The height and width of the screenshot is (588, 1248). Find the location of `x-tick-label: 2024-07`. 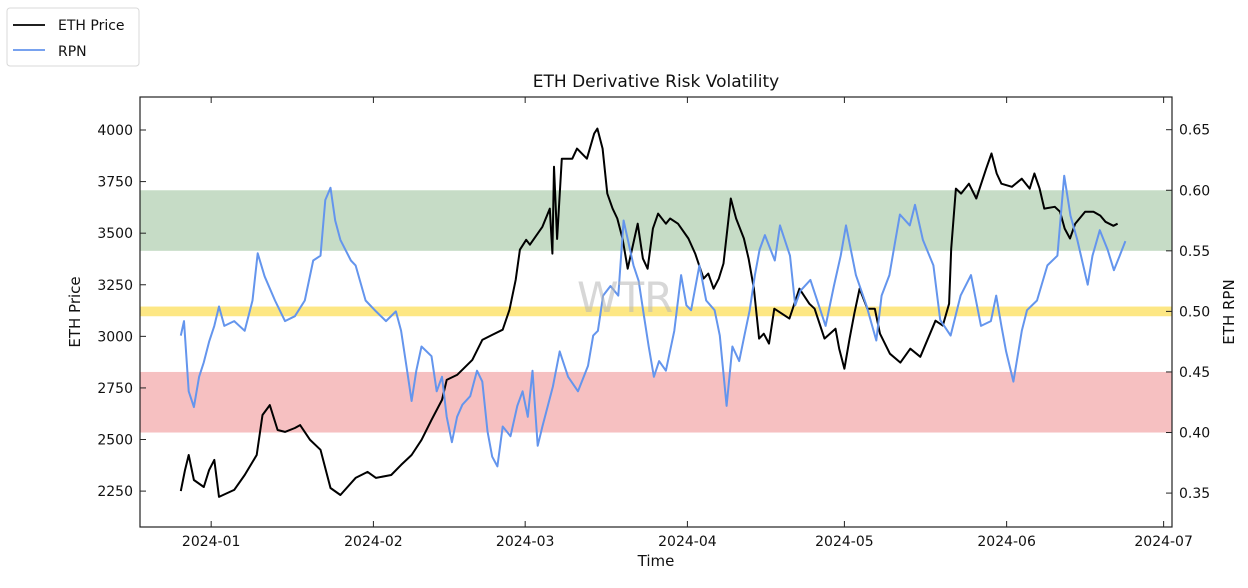

x-tick-label: 2024-07 is located at coordinates (1163, 542).